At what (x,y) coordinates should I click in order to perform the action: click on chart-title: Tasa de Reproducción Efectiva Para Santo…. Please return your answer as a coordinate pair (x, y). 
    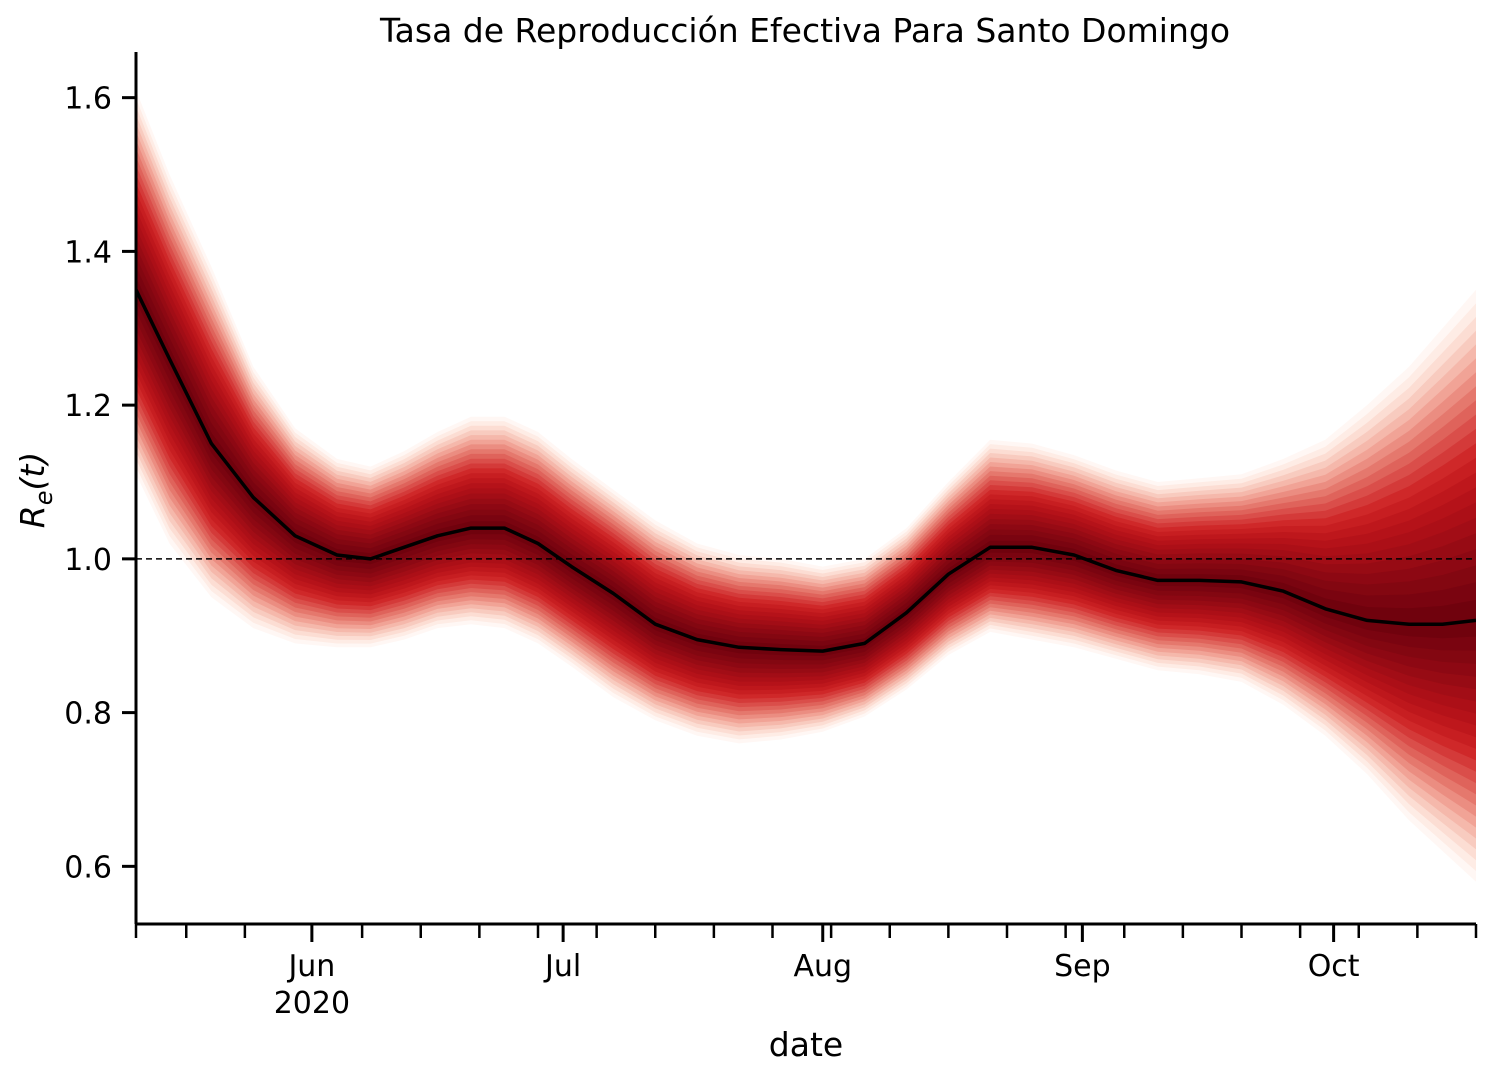
    Looking at the image, I should click on (804, 30).